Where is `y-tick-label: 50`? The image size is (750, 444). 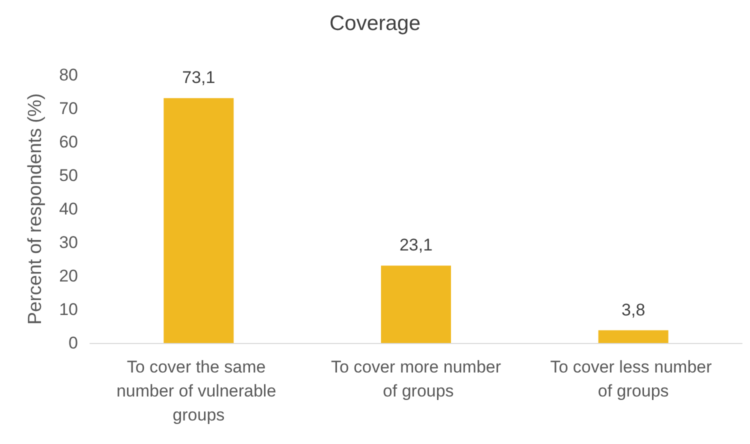
y-tick-label: 50 is located at coordinates (68, 175).